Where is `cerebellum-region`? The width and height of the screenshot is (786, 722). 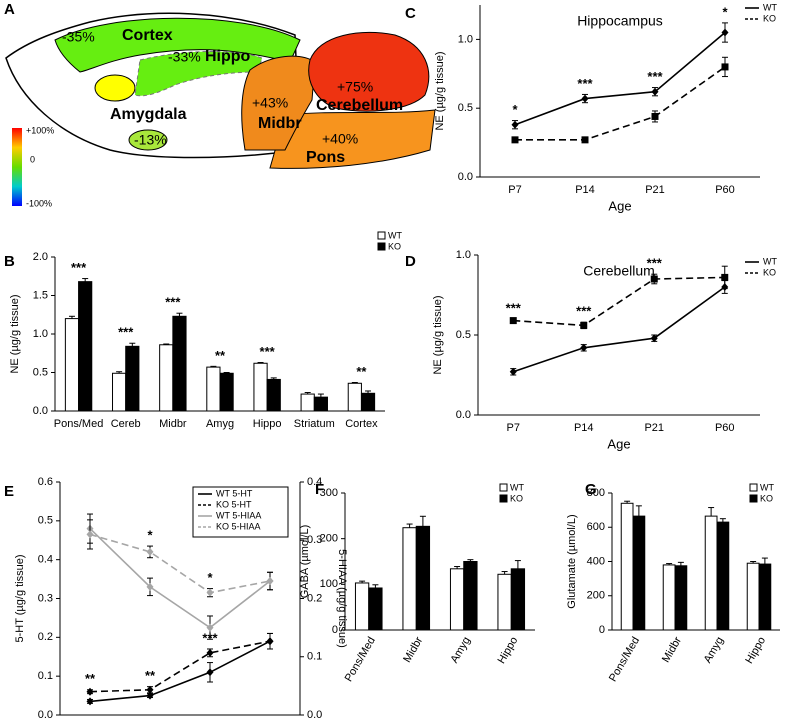
cerebellum-region is located at coordinates (369, 71).